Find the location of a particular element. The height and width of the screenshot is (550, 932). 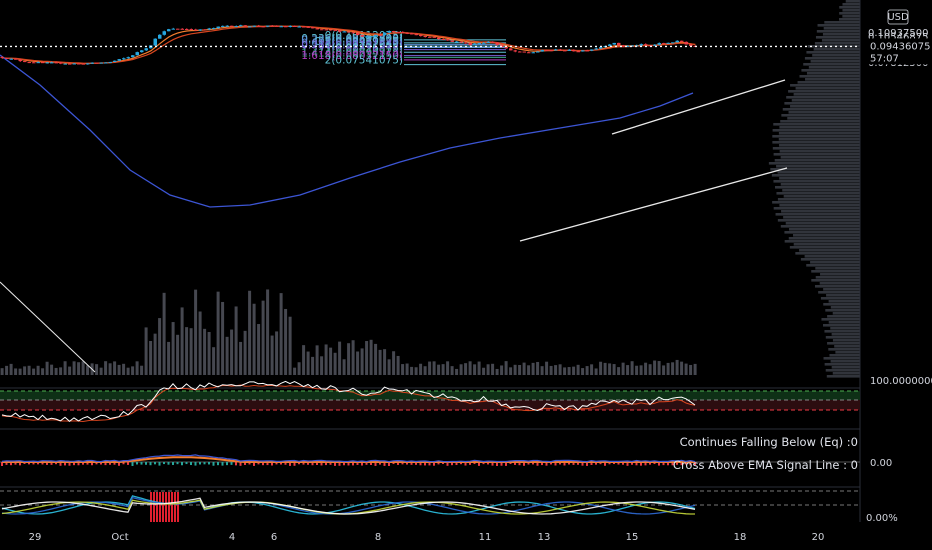

oscillator-top-label: 100.00000000 is located at coordinates (901, 381).